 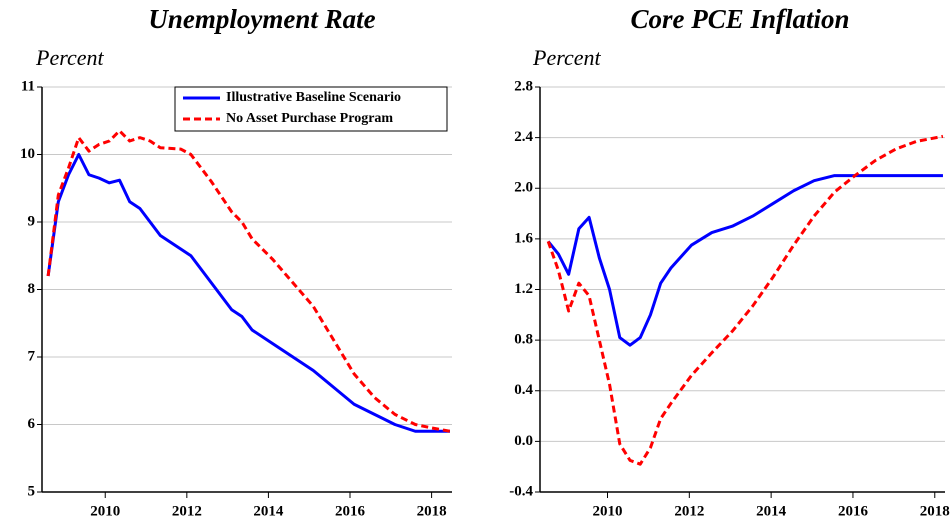 What do you see at coordinates (311, 109) in the screenshot?
I see `legend-box` at bounding box center [311, 109].